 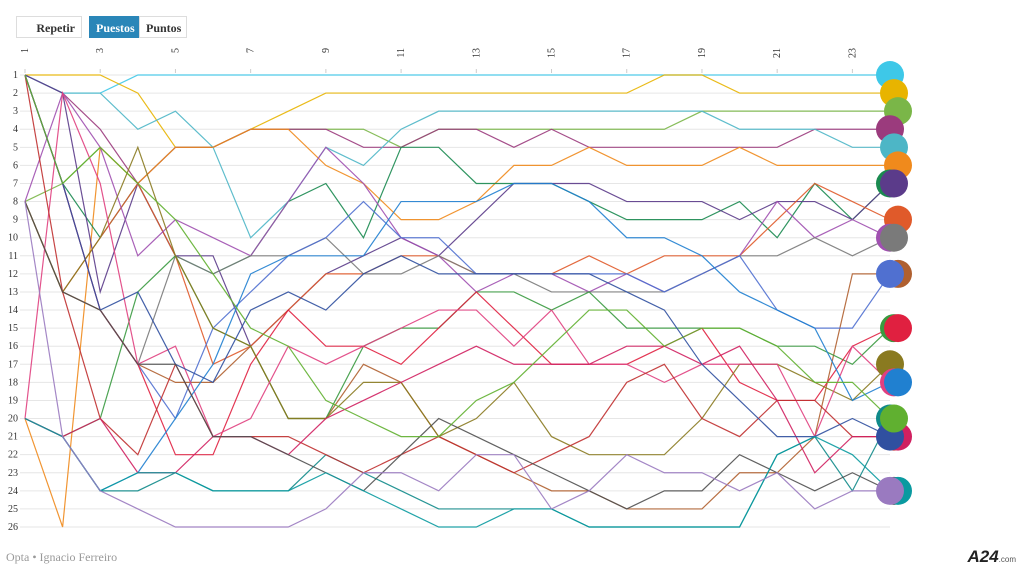 What do you see at coordinates (15, 202) in the screenshot?
I see `y-tick-label: 8` at bounding box center [15, 202].